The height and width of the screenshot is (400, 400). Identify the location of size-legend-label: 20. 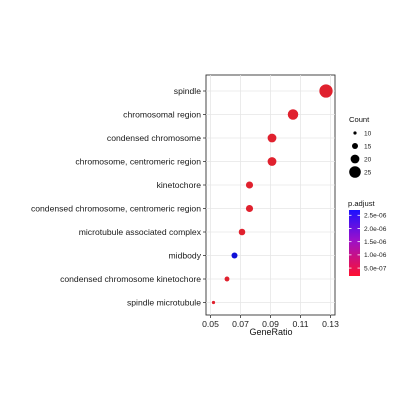
(368, 160).